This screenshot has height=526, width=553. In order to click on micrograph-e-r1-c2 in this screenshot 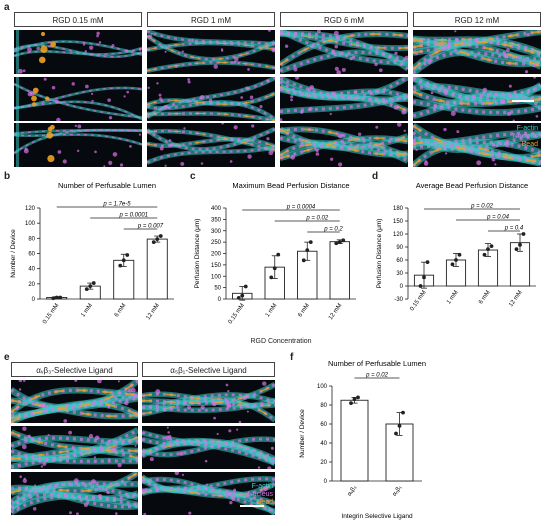, I will do `click(208, 401)`.